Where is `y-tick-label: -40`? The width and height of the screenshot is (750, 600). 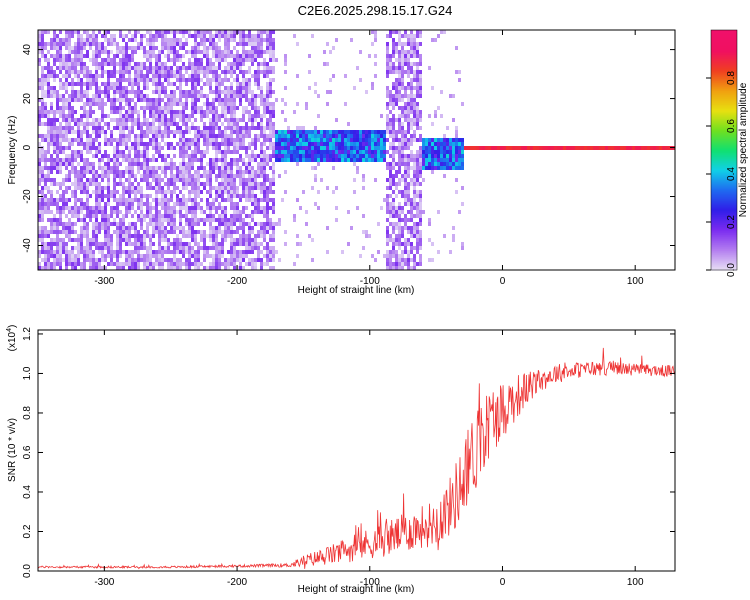
y-tick-label: -40 is located at coordinates (27, 245).